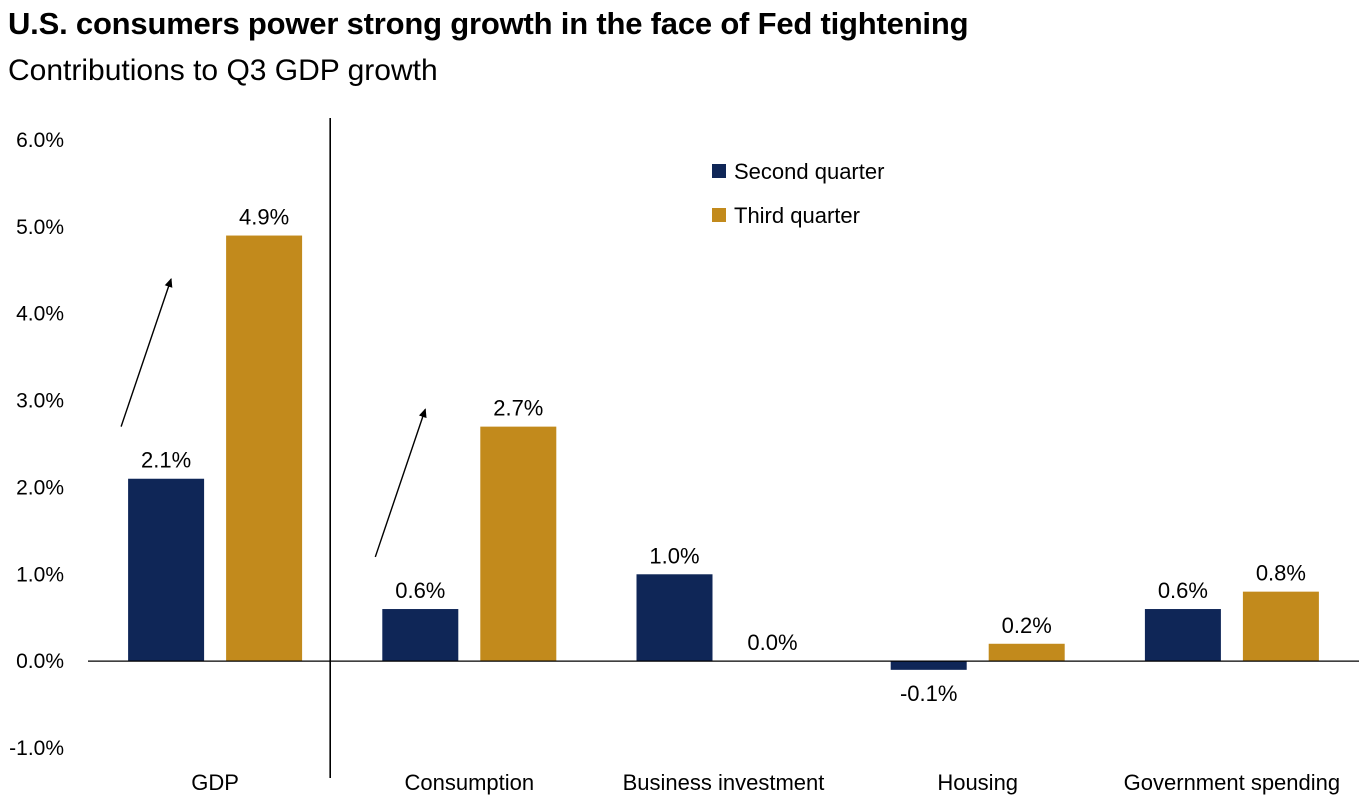 The width and height of the screenshot is (1359, 806). I want to click on y-tick-label: 0.0%, so click(40, 661).